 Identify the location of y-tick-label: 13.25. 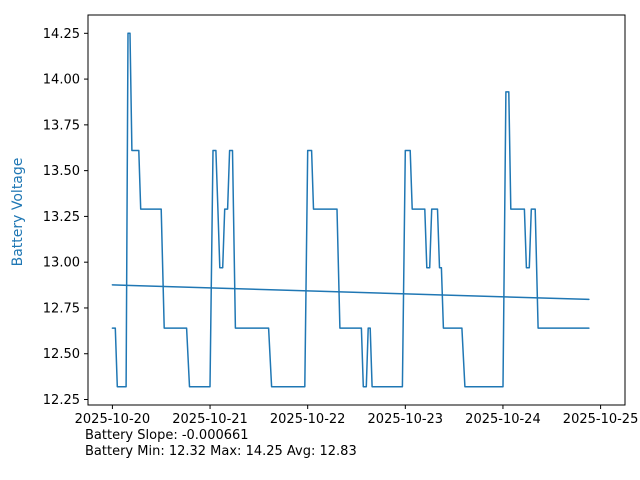
(61, 217).